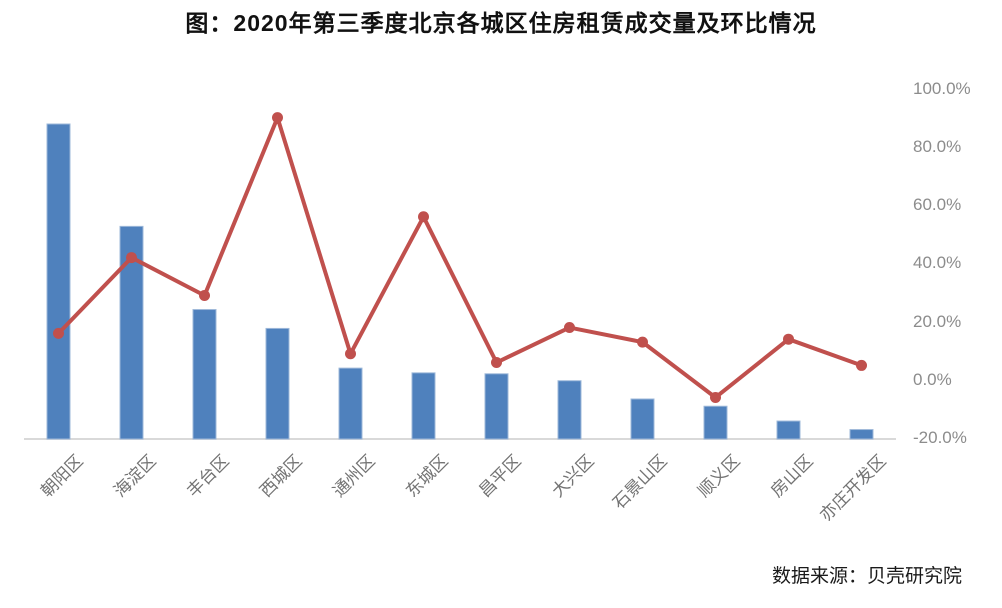 The image size is (1002, 608). What do you see at coordinates (937, 321) in the screenshot?
I see `right-axis-tick-label: 20.0%` at bounding box center [937, 321].